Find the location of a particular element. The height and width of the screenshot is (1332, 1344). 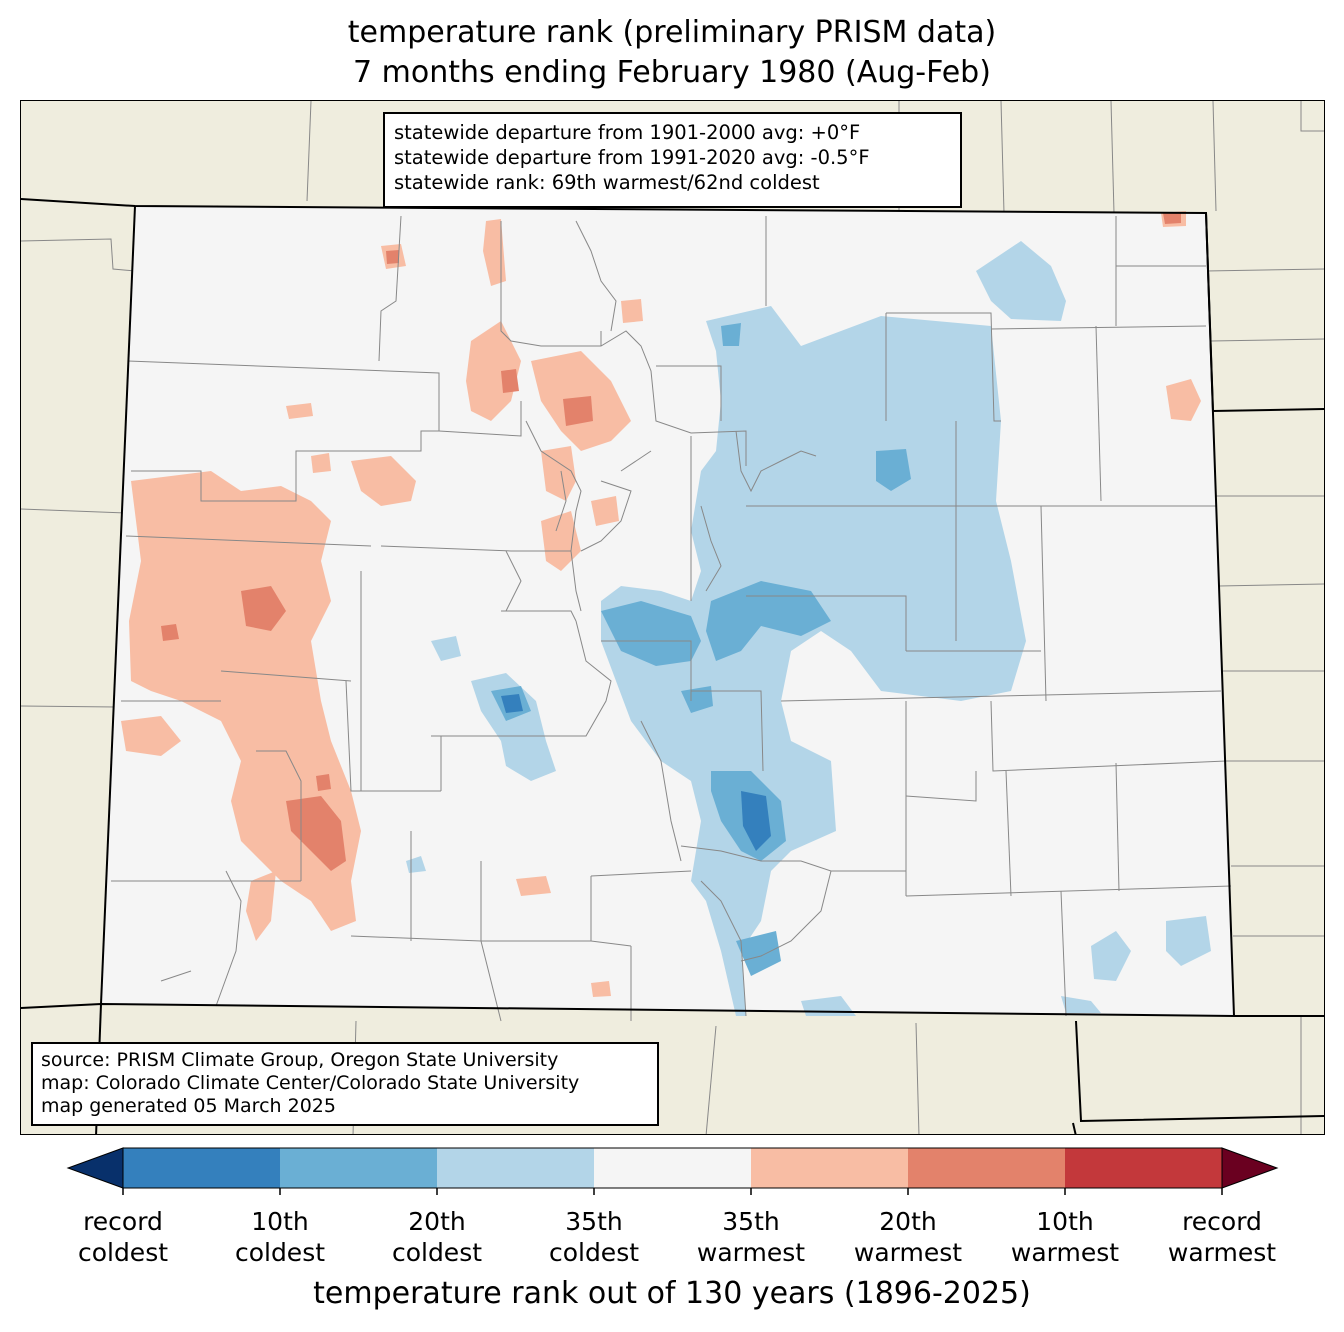

colorbar-outline is located at coordinates (672, 1168).